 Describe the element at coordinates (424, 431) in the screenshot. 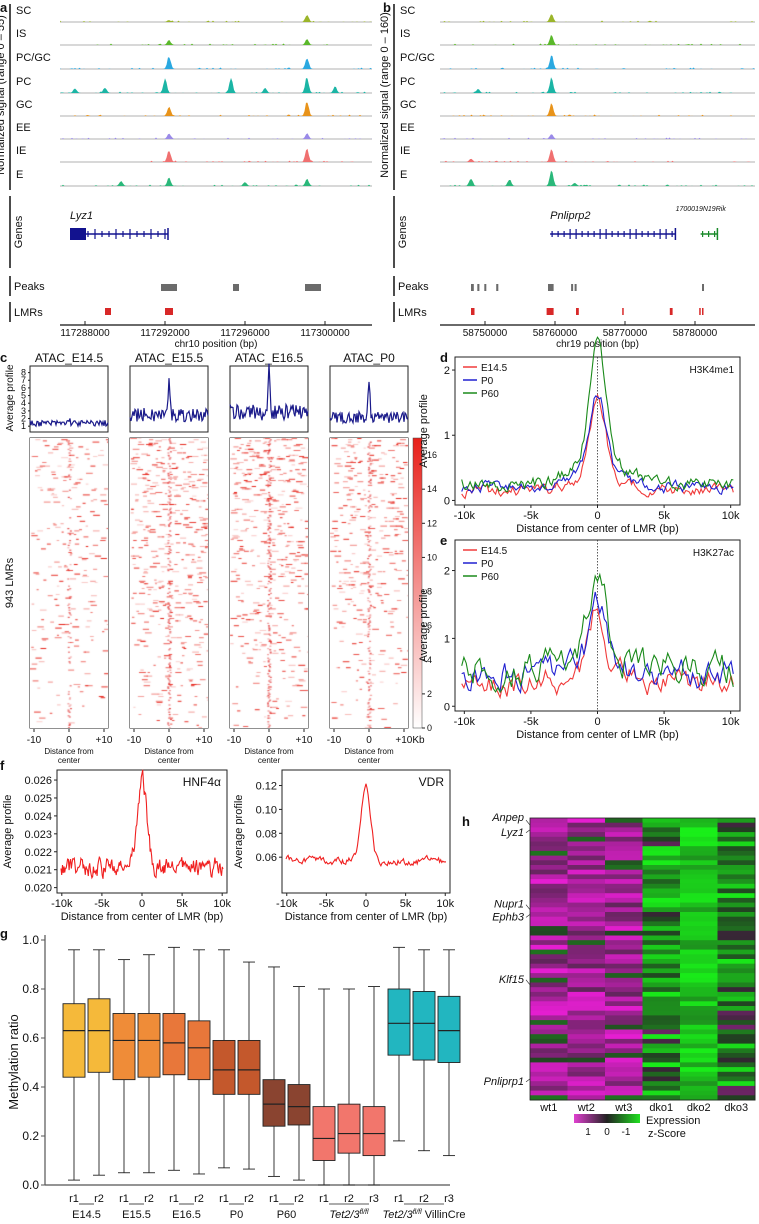

I see `y-axis-label: Average profile` at that location.